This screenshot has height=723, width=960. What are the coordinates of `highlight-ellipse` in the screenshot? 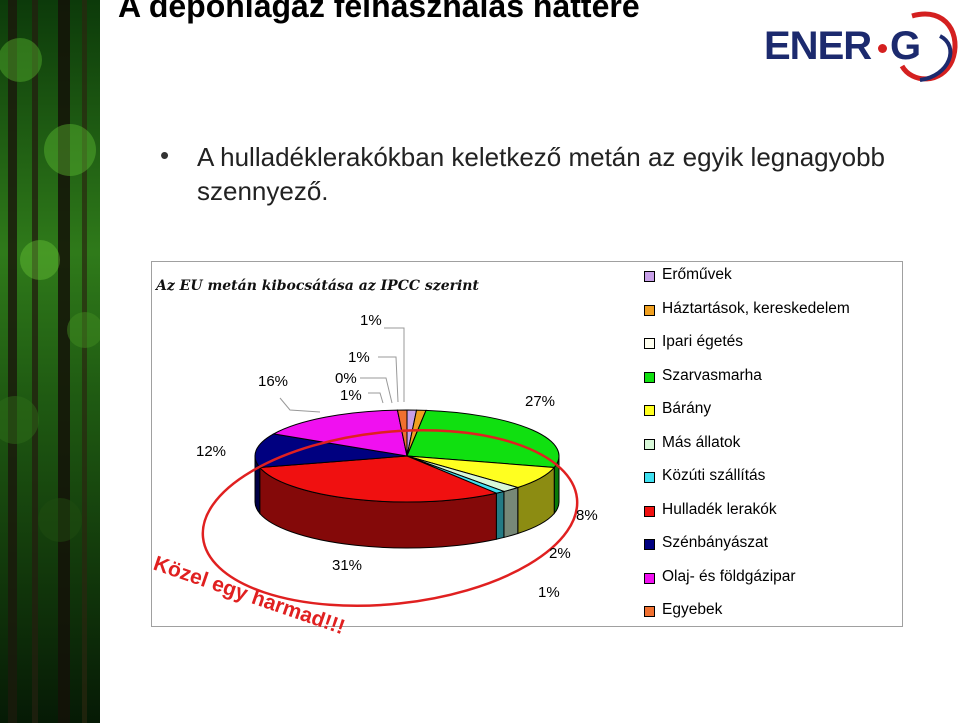 It's located at (390, 518).